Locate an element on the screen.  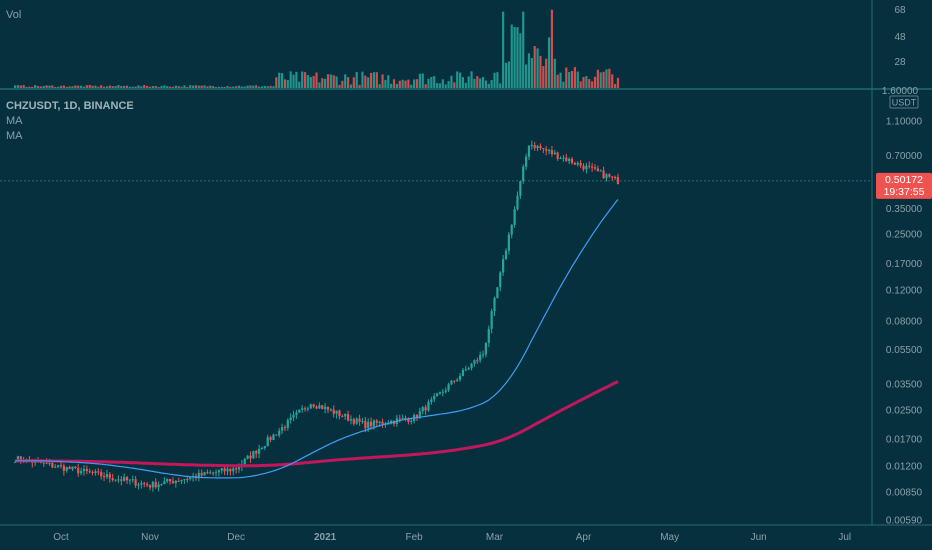
currency-badge: USDT is located at coordinates (904, 103).